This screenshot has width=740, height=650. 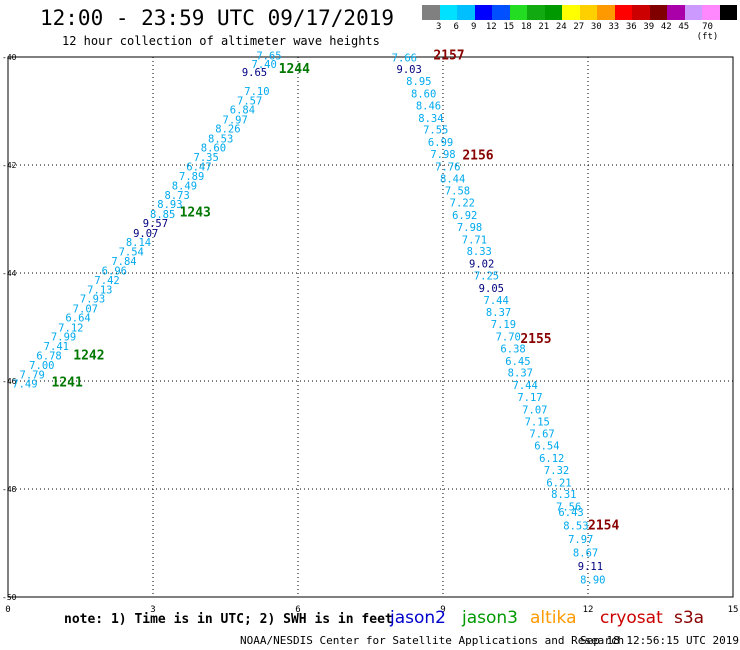 I want to click on wave-height-value: 8.90, so click(x=592, y=581).